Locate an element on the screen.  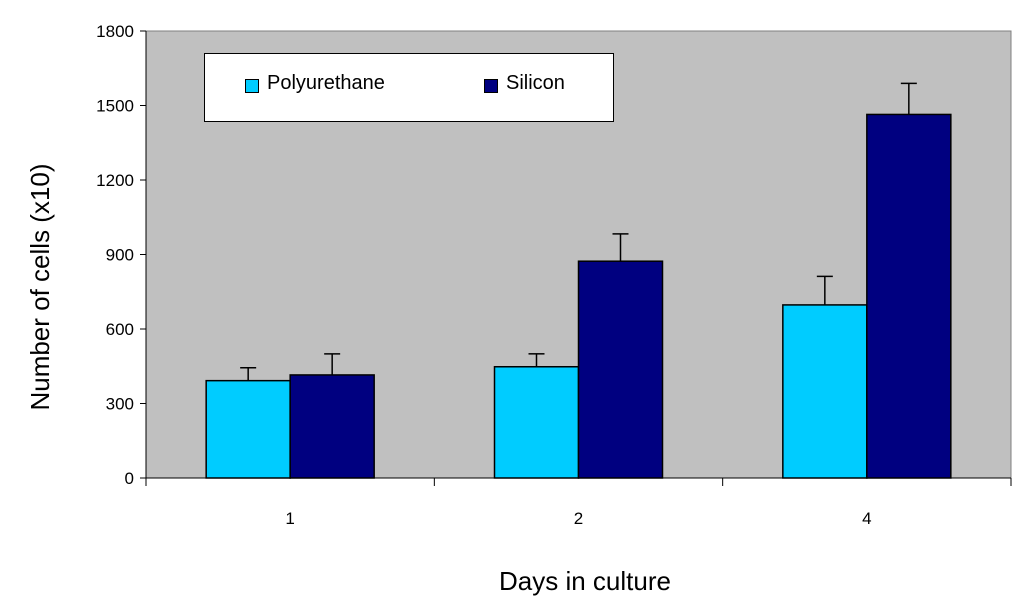
legend-entry-silicon: Silicon is located at coordinates (524, 83).